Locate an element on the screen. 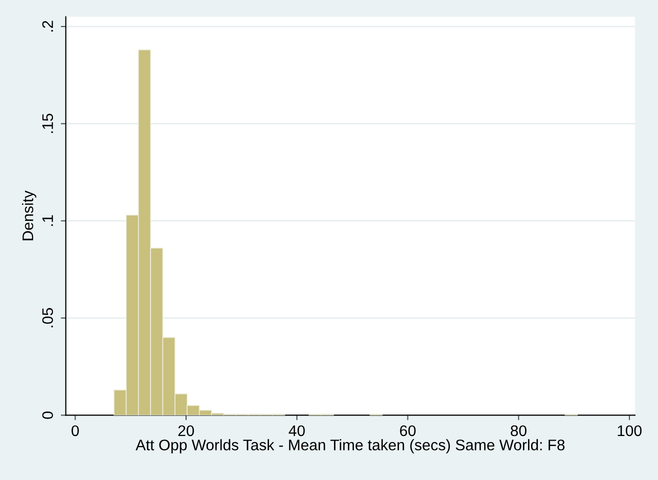  x-axis-title: Att Opp Worlds Task - Mean Time taken (secs) Same World: F8 is located at coordinates (350, 446).